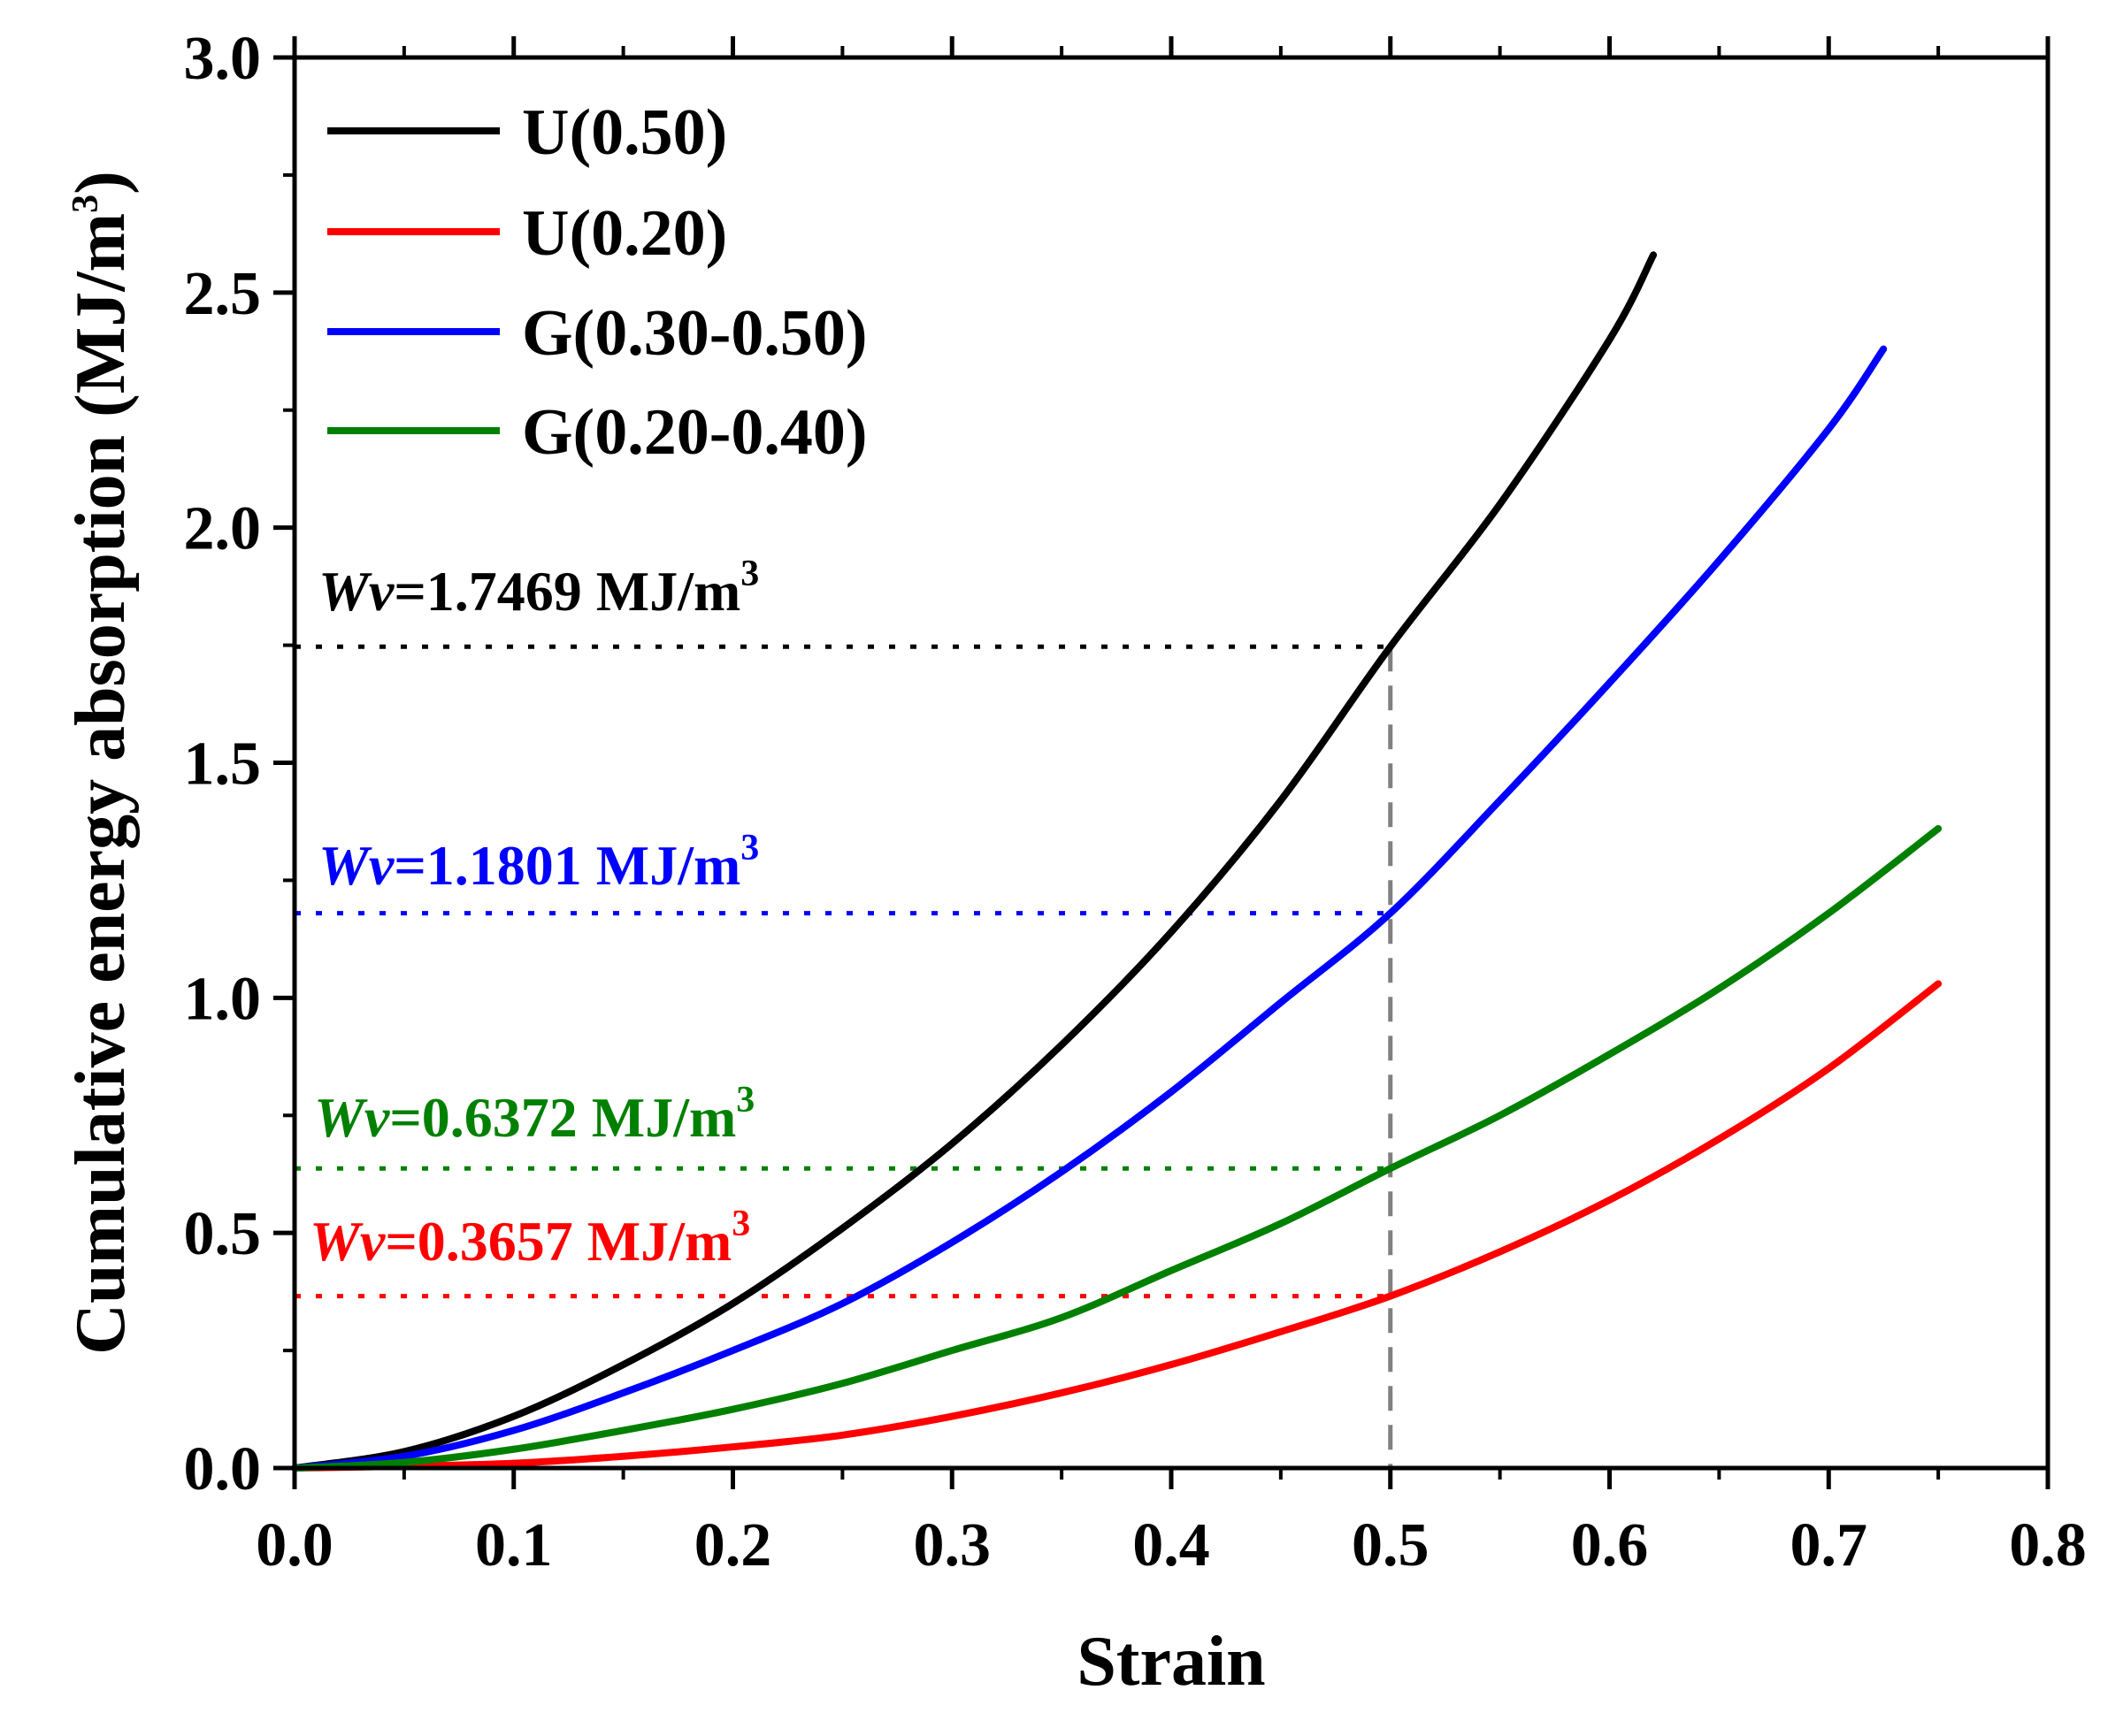 The width and height of the screenshot is (2108, 1736). Describe the element at coordinates (624, 233) in the screenshot. I see `legend-label: U(0.20)` at that location.